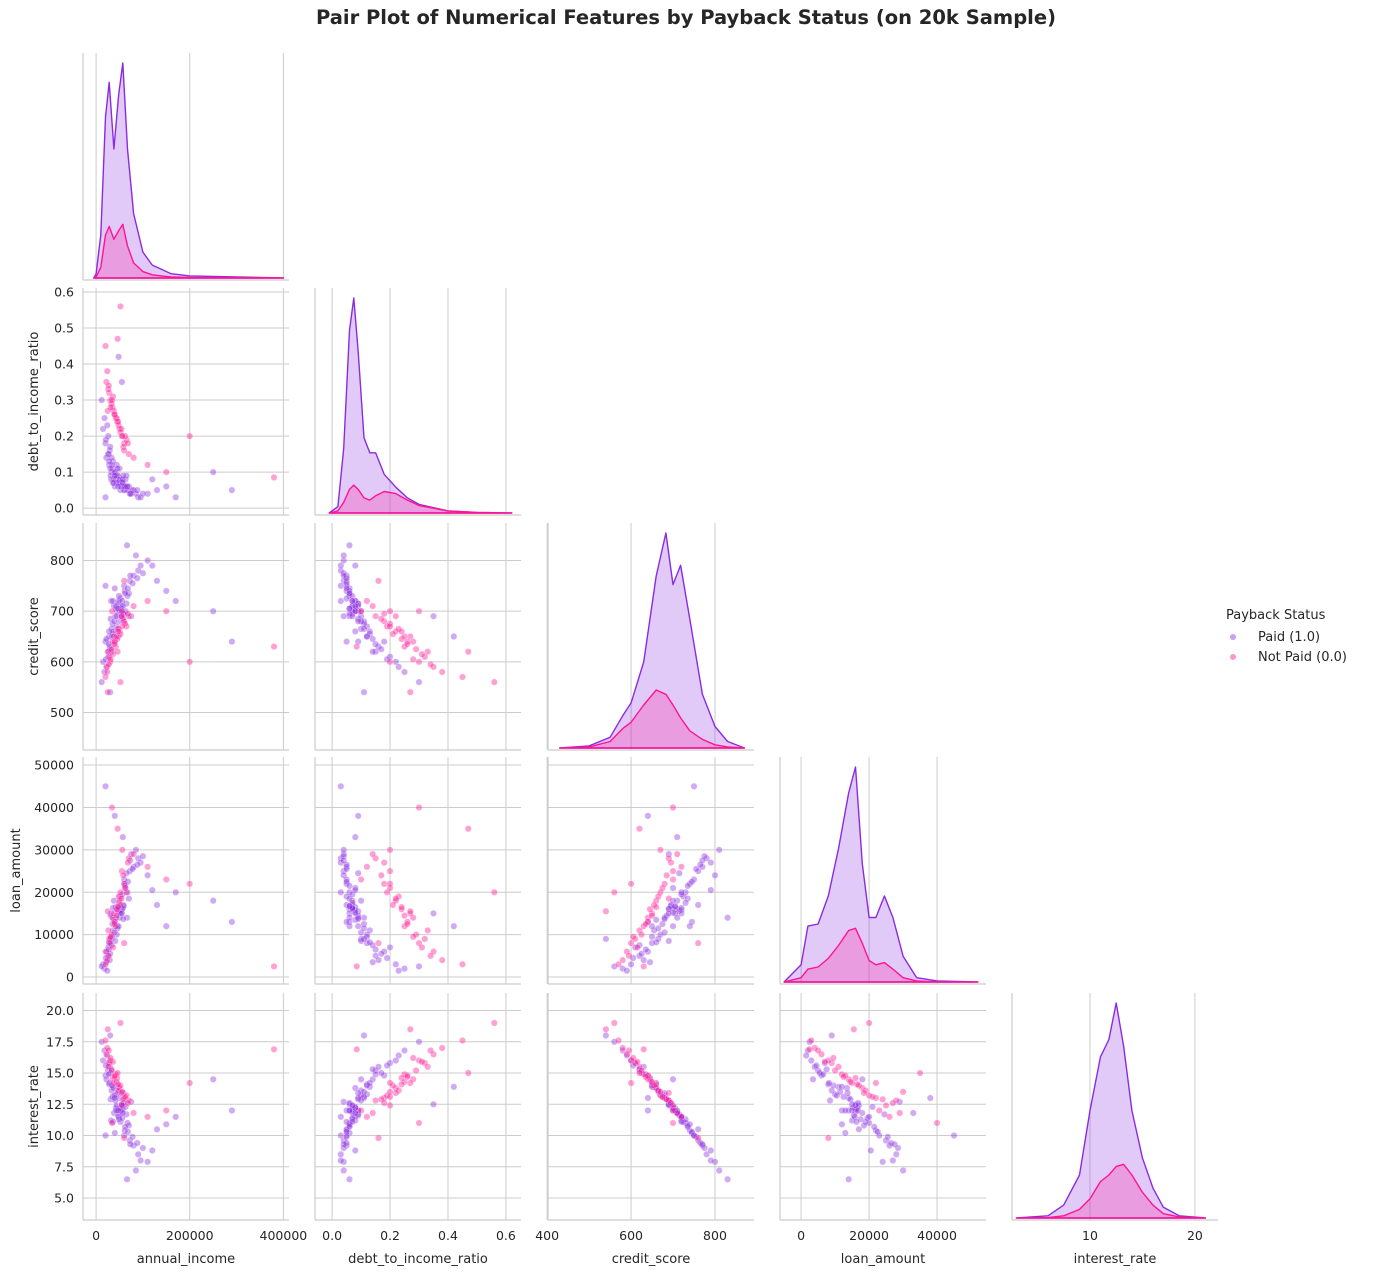 The image size is (1387, 1275). I want to click on y-axis-label-credit-score: credit_score, so click(34, 636).